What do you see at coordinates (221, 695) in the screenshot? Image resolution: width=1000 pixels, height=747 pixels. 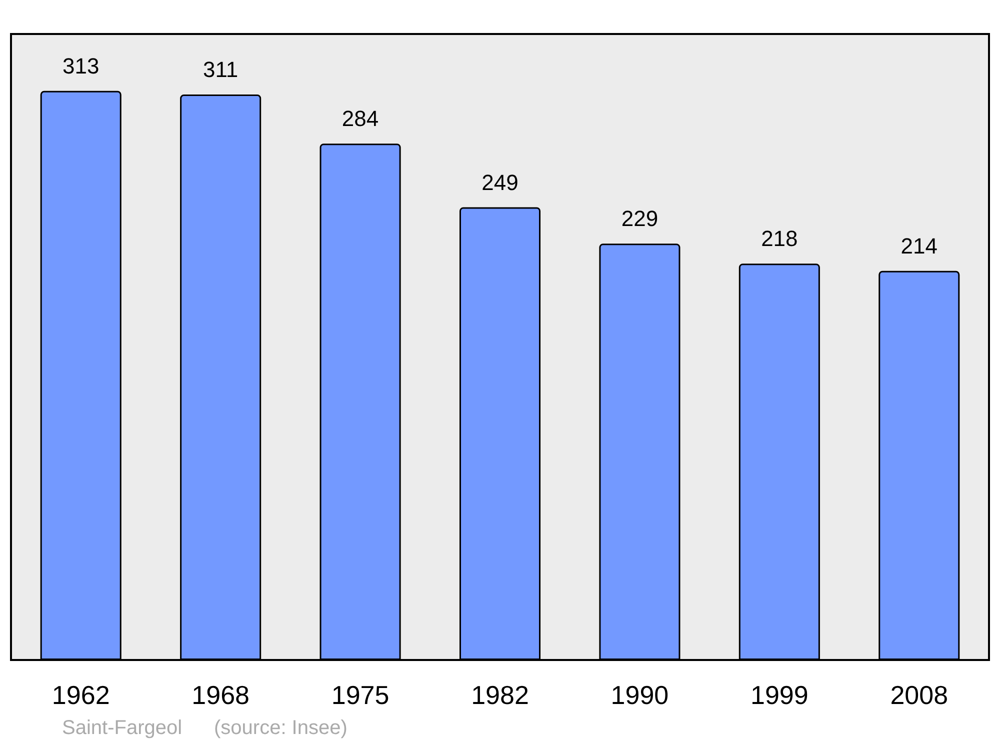 I see `x-tick-label: 1968` at bounding box center [221, 695].